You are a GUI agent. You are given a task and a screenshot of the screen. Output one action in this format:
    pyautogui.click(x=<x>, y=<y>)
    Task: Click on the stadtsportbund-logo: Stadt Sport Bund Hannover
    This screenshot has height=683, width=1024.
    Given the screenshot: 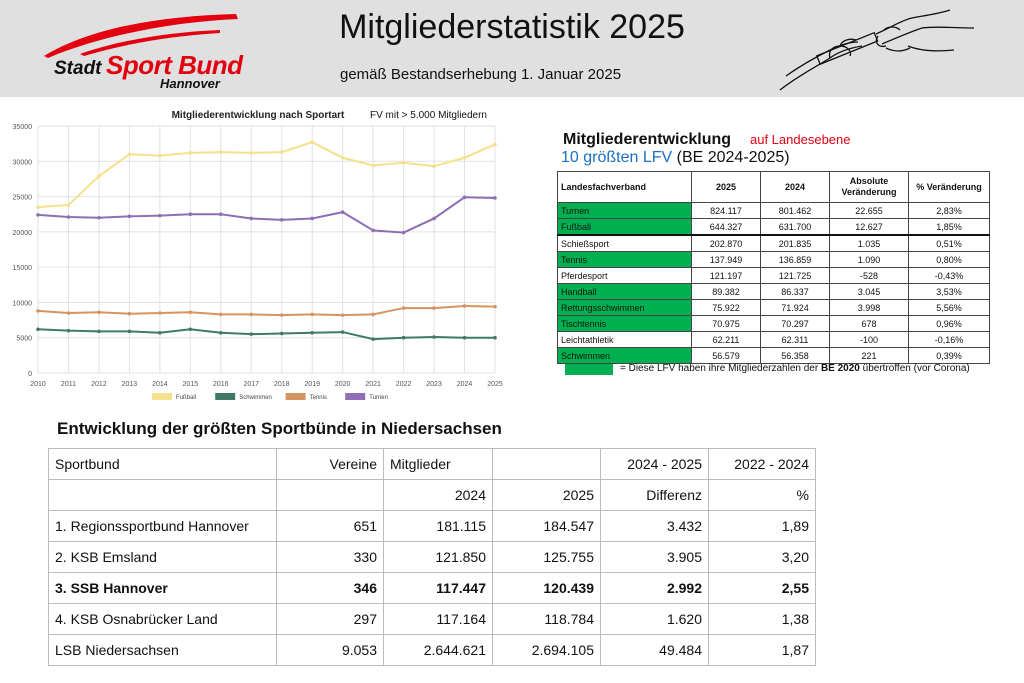 What is the action you would take?
    pyautogui.click(x=145, y=51)
    